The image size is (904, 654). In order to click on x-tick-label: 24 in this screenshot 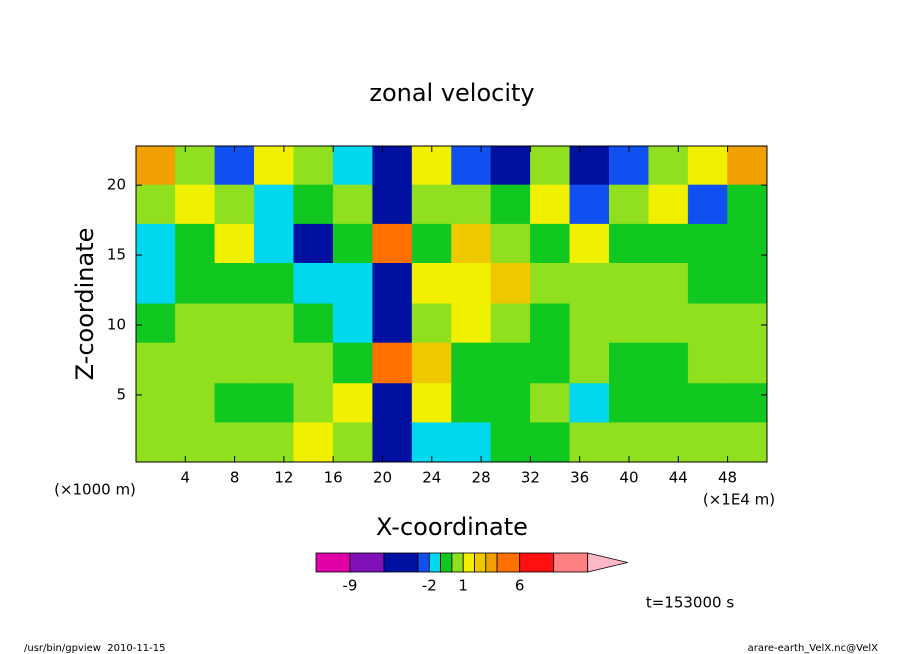, I will do `click(431, 478)`.